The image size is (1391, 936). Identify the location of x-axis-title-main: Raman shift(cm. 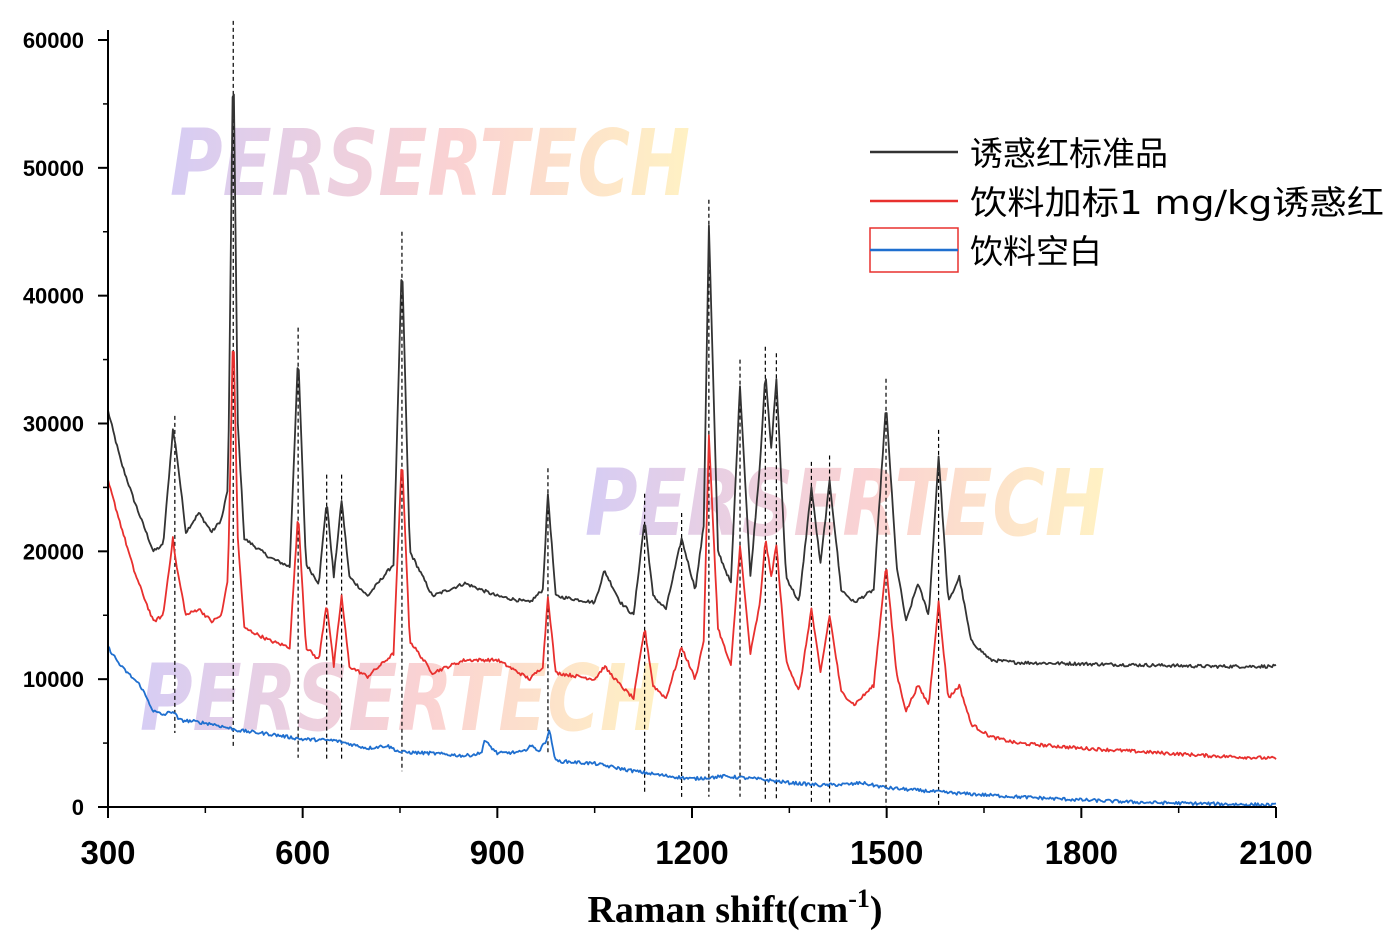
(717, 910).